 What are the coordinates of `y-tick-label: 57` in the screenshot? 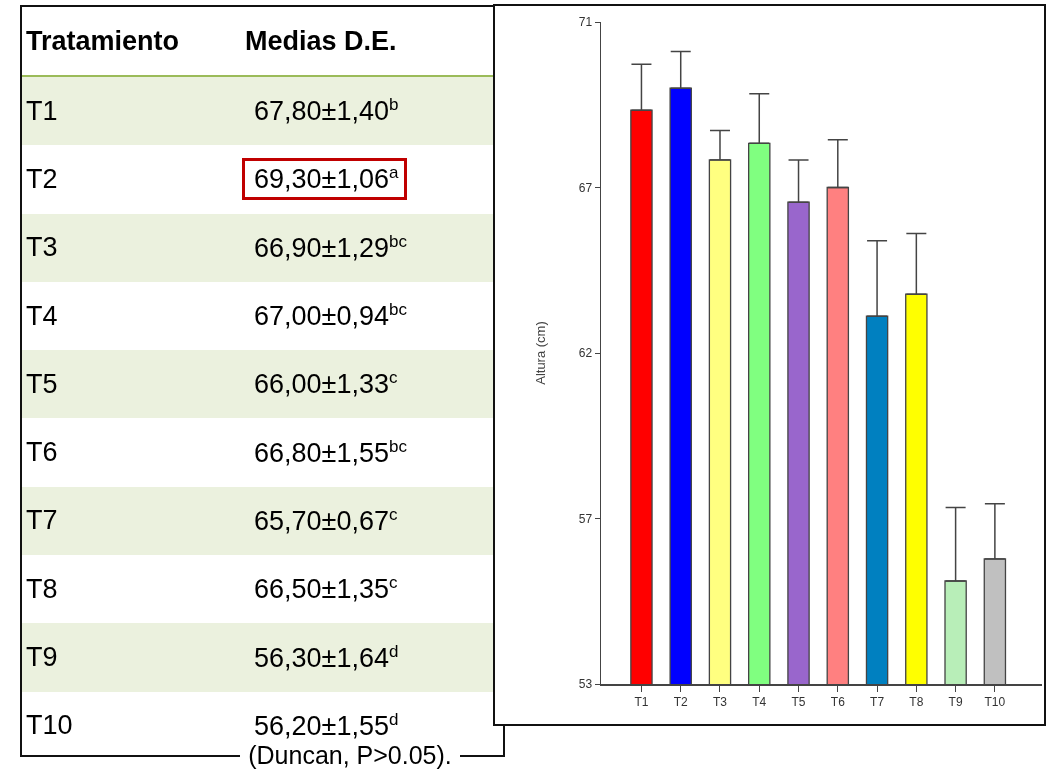 It's located at (585, 518).